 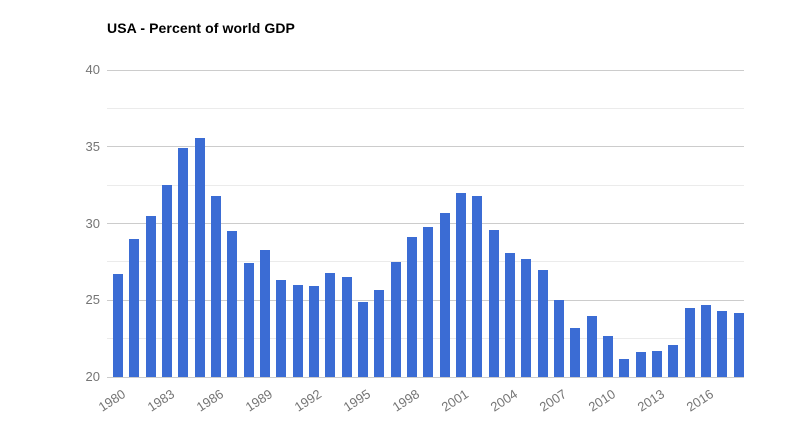 What do you see at coordinates (199, 257) in the screenshot?
I see `bar-1985` at bounding box center [199, 257].